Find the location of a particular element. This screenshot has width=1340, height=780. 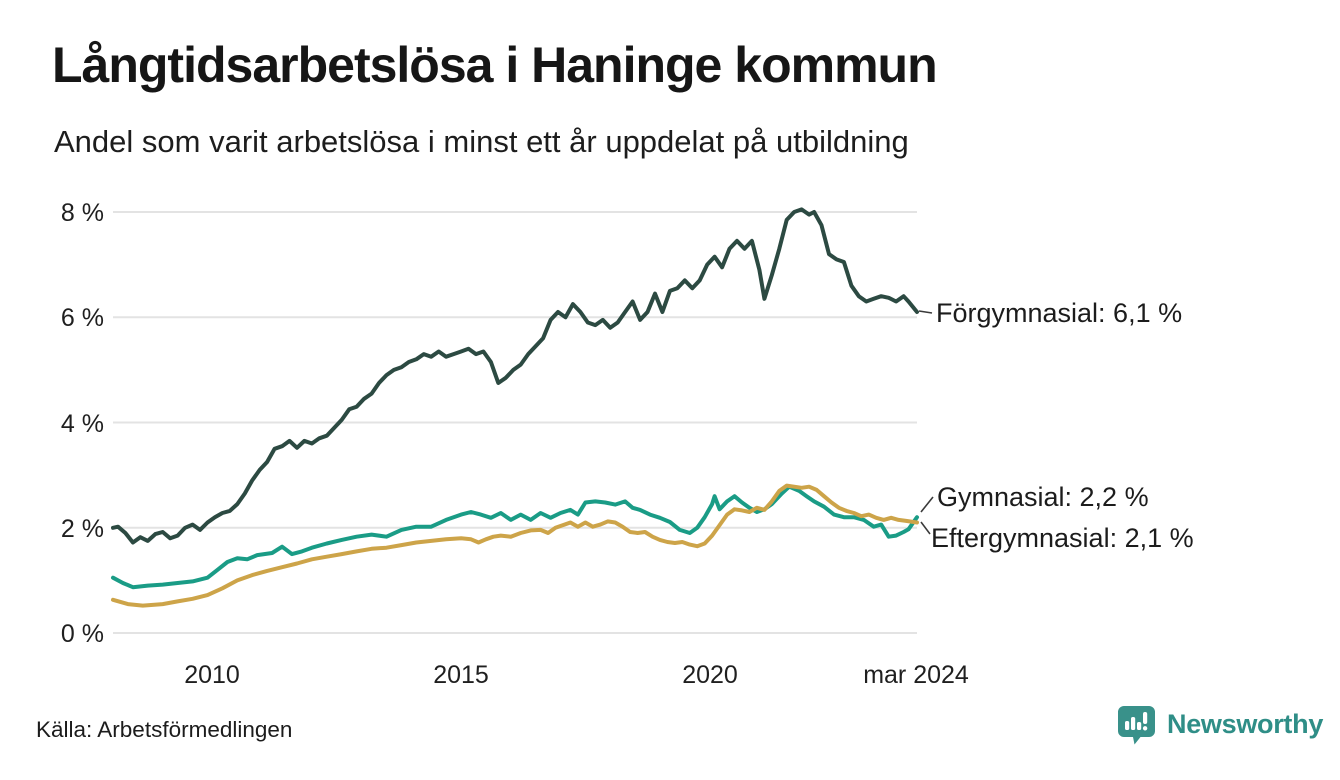

series-label-forgymnasial: Förgymnasial: 6,1 % is located at coordinates (1059, 313).